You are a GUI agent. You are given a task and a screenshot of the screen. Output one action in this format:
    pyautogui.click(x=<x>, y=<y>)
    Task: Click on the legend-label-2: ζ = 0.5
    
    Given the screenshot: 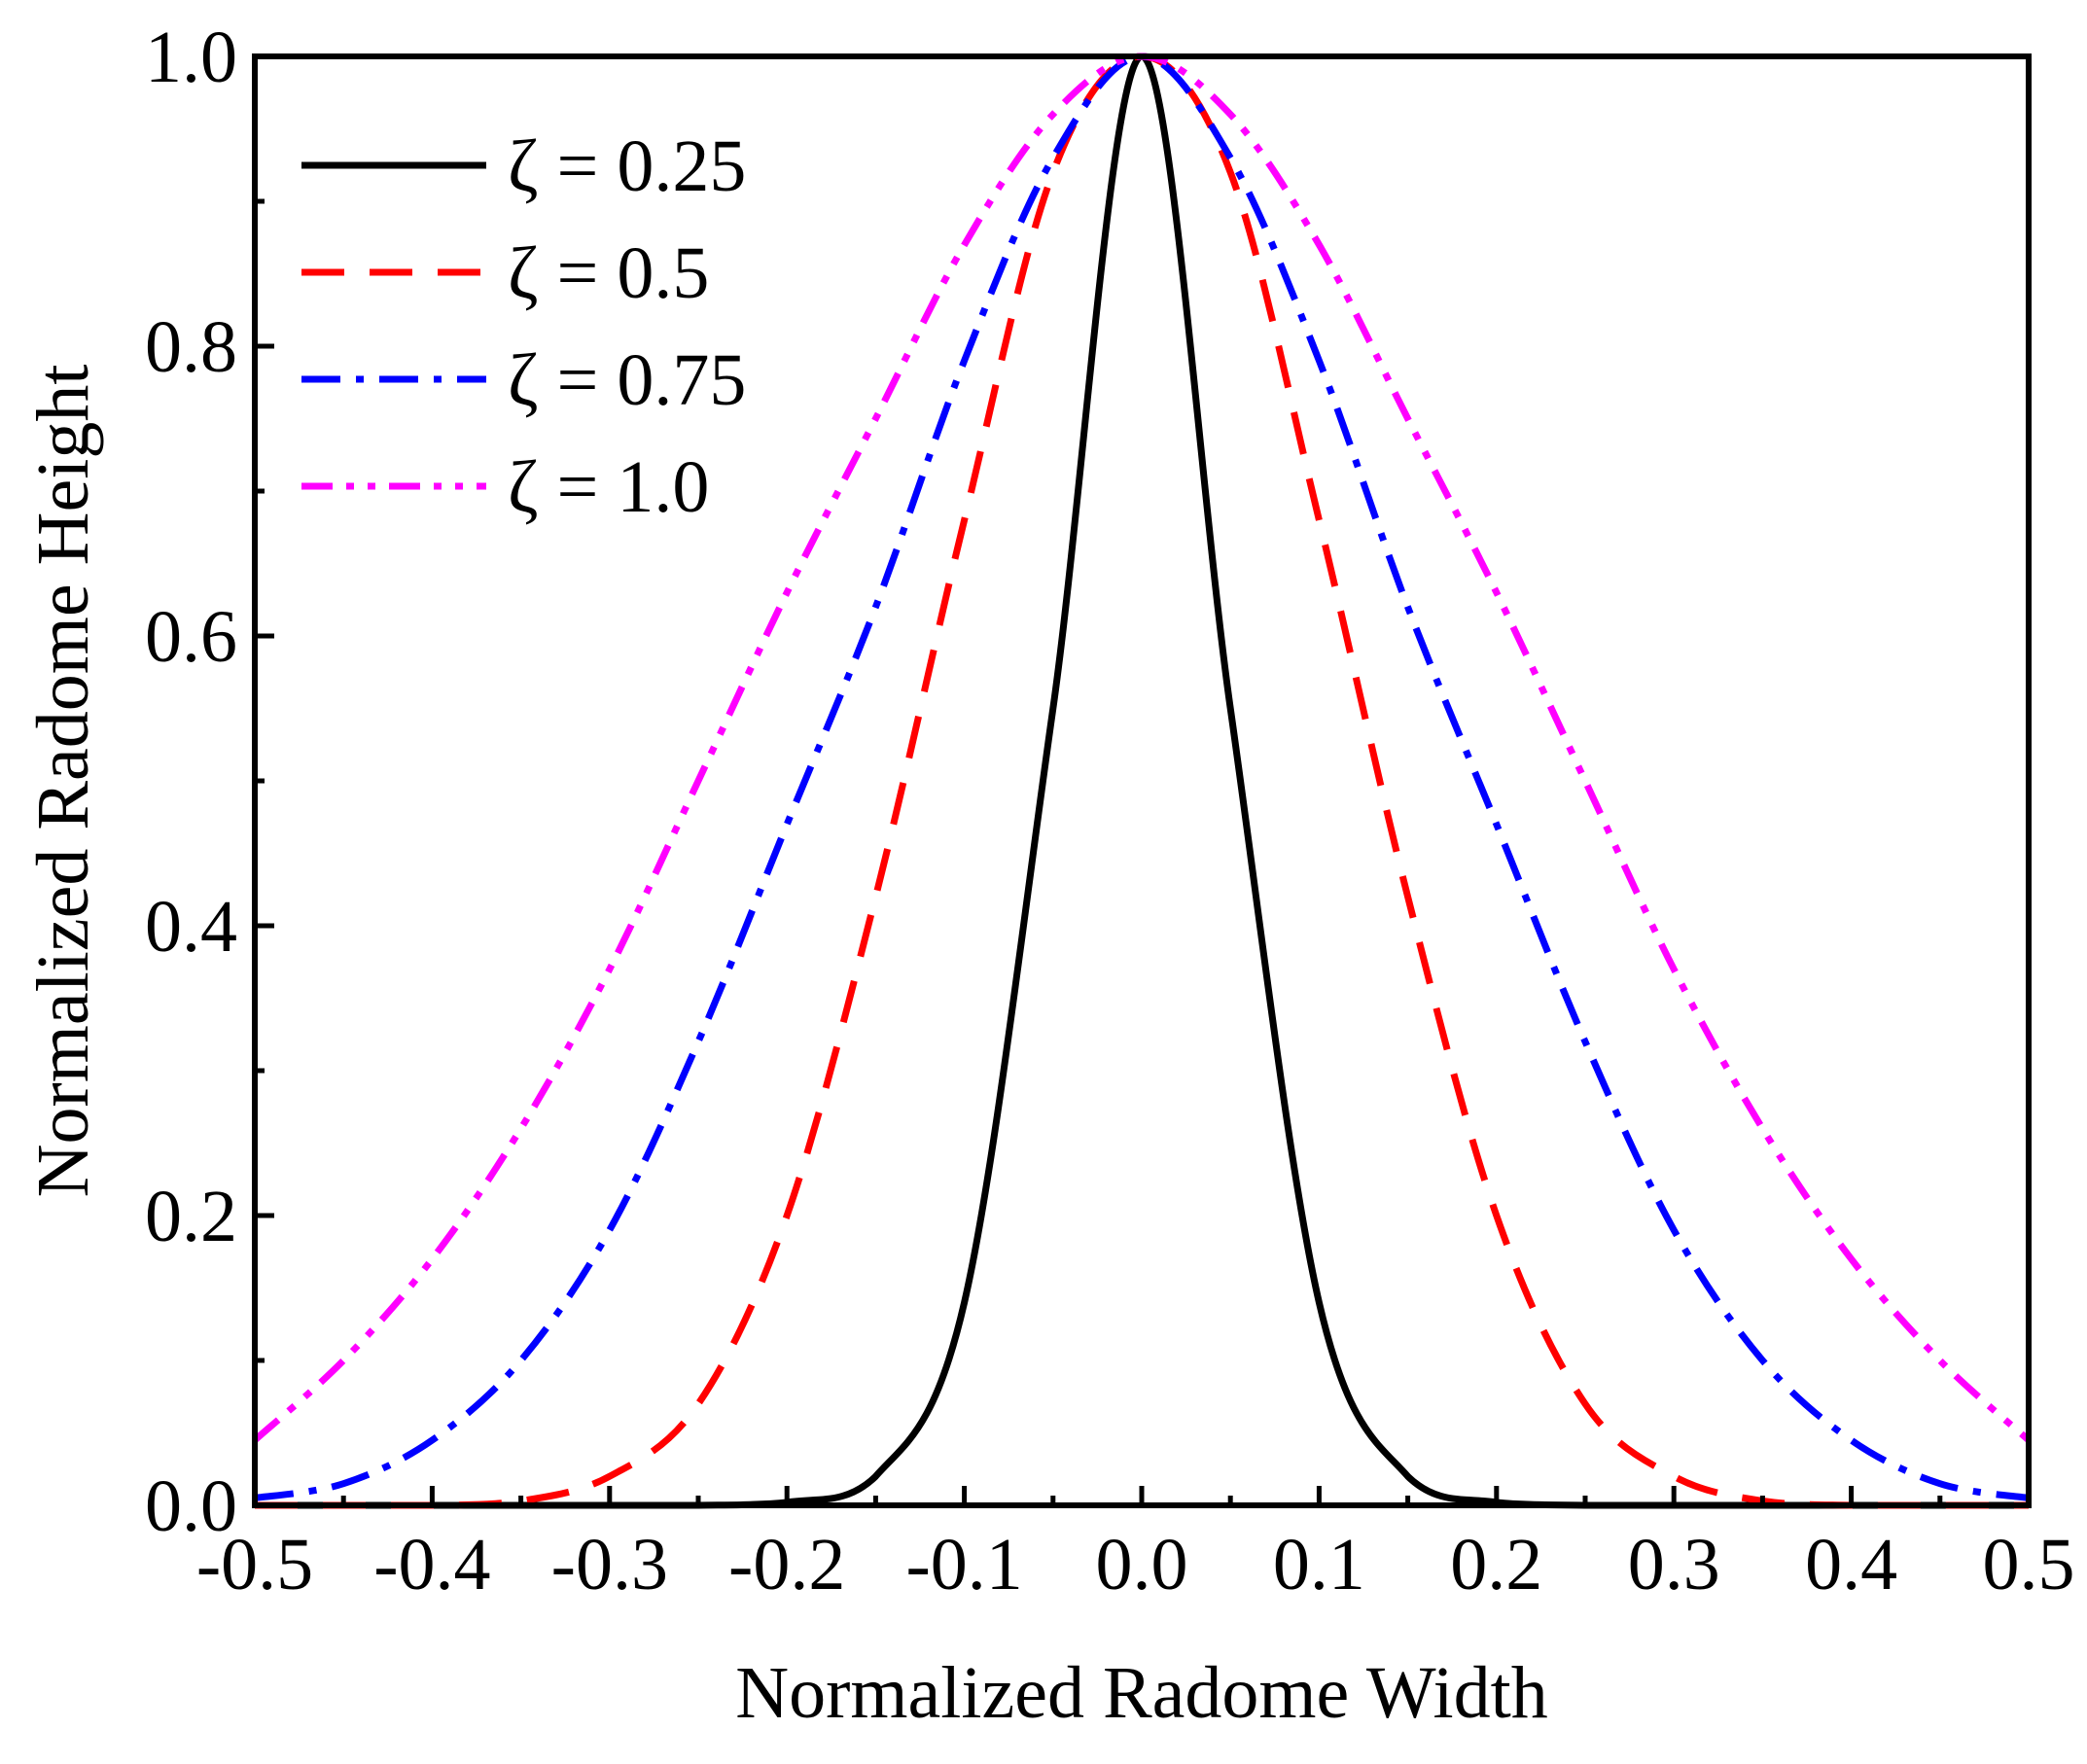 What is the action you would take?
    pyautogui.click(x=608, y=273)
    